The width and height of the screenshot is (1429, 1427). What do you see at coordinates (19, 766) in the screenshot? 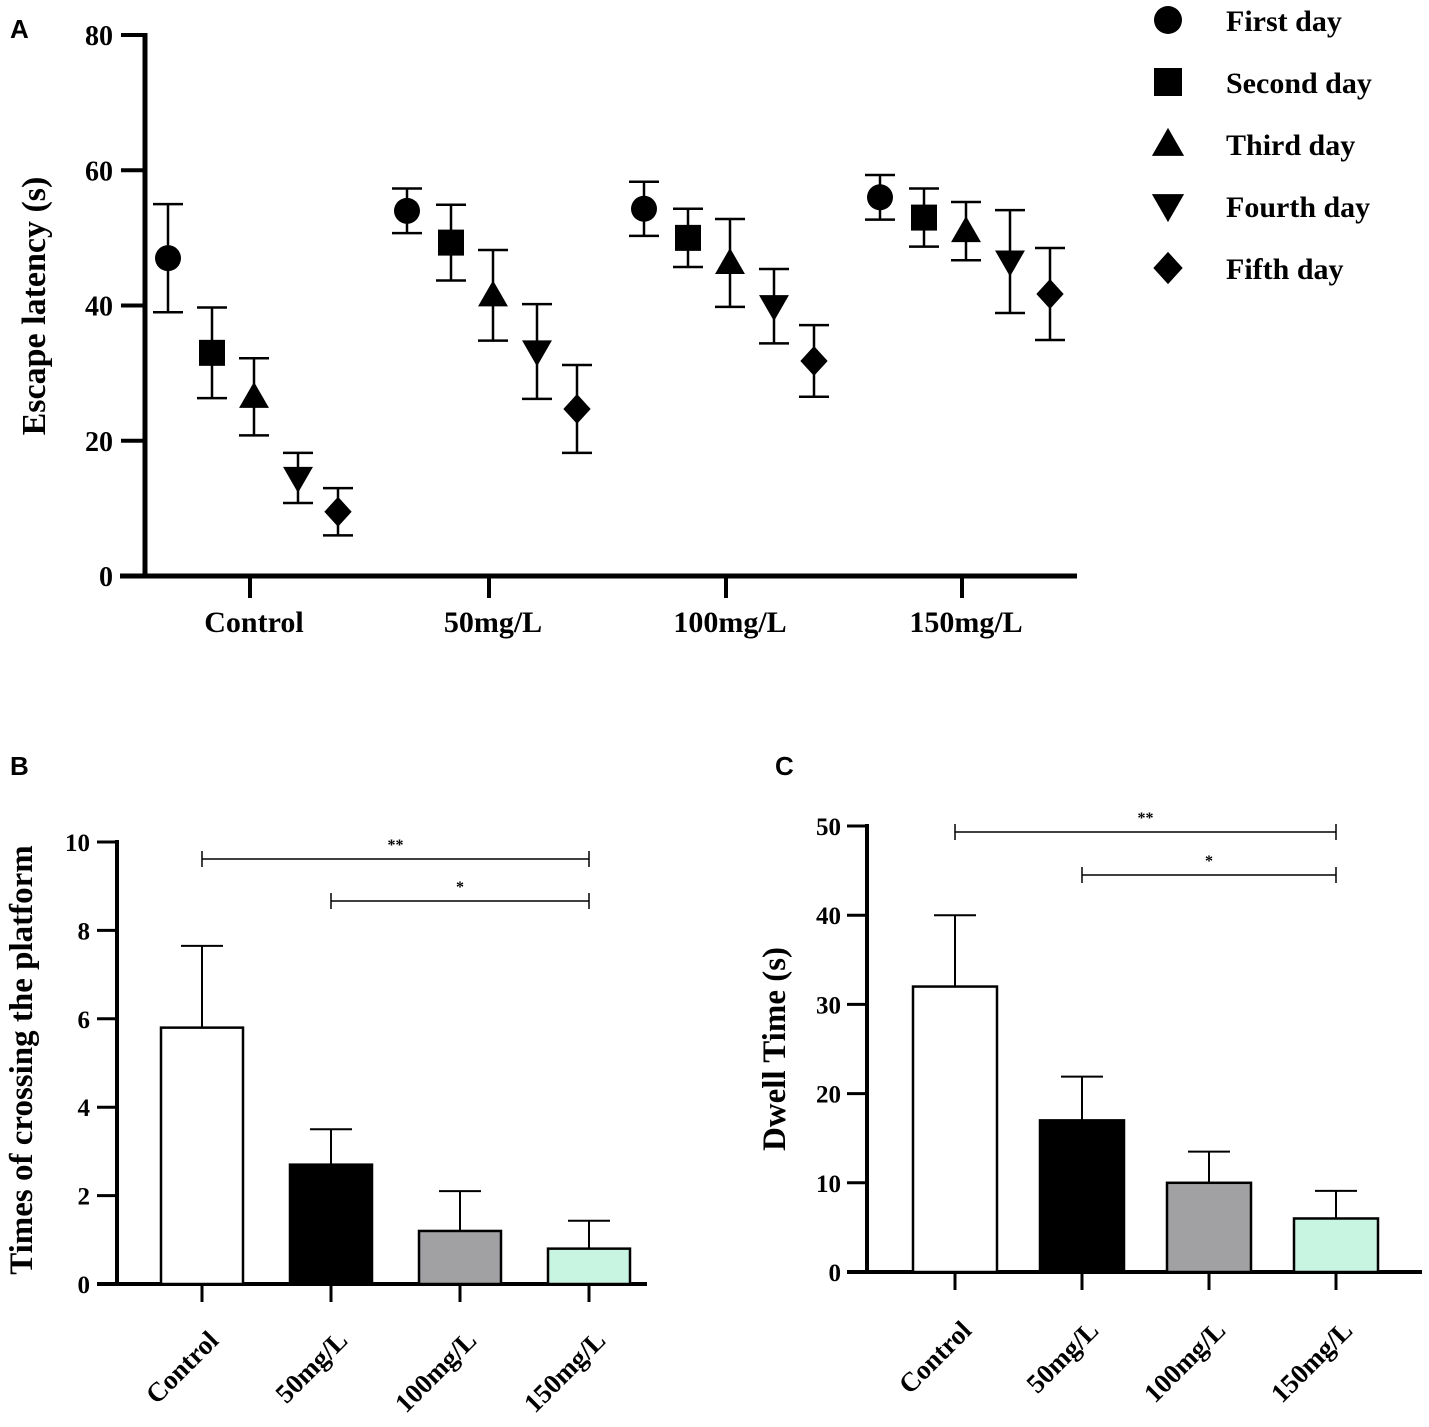
I see `panel-label-b: B` at bounding box center [19, 766].